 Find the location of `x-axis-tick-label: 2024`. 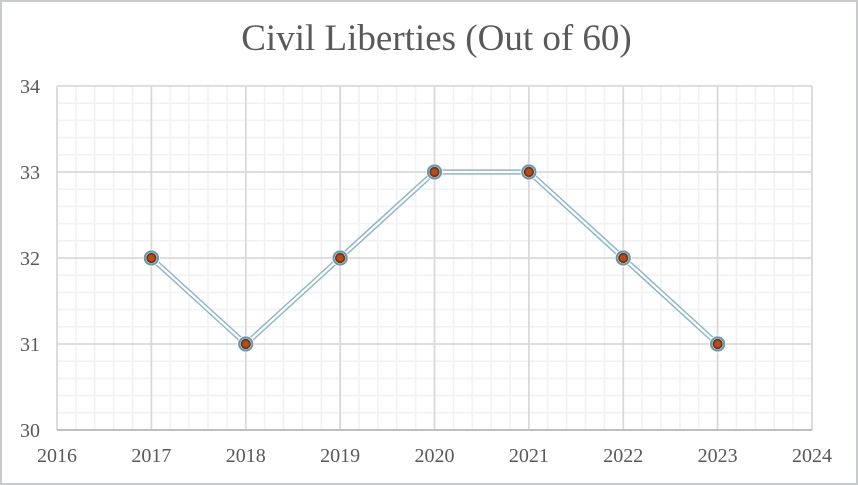

x-axis-tick-label: 2024 is located at coordinates (812, 456).